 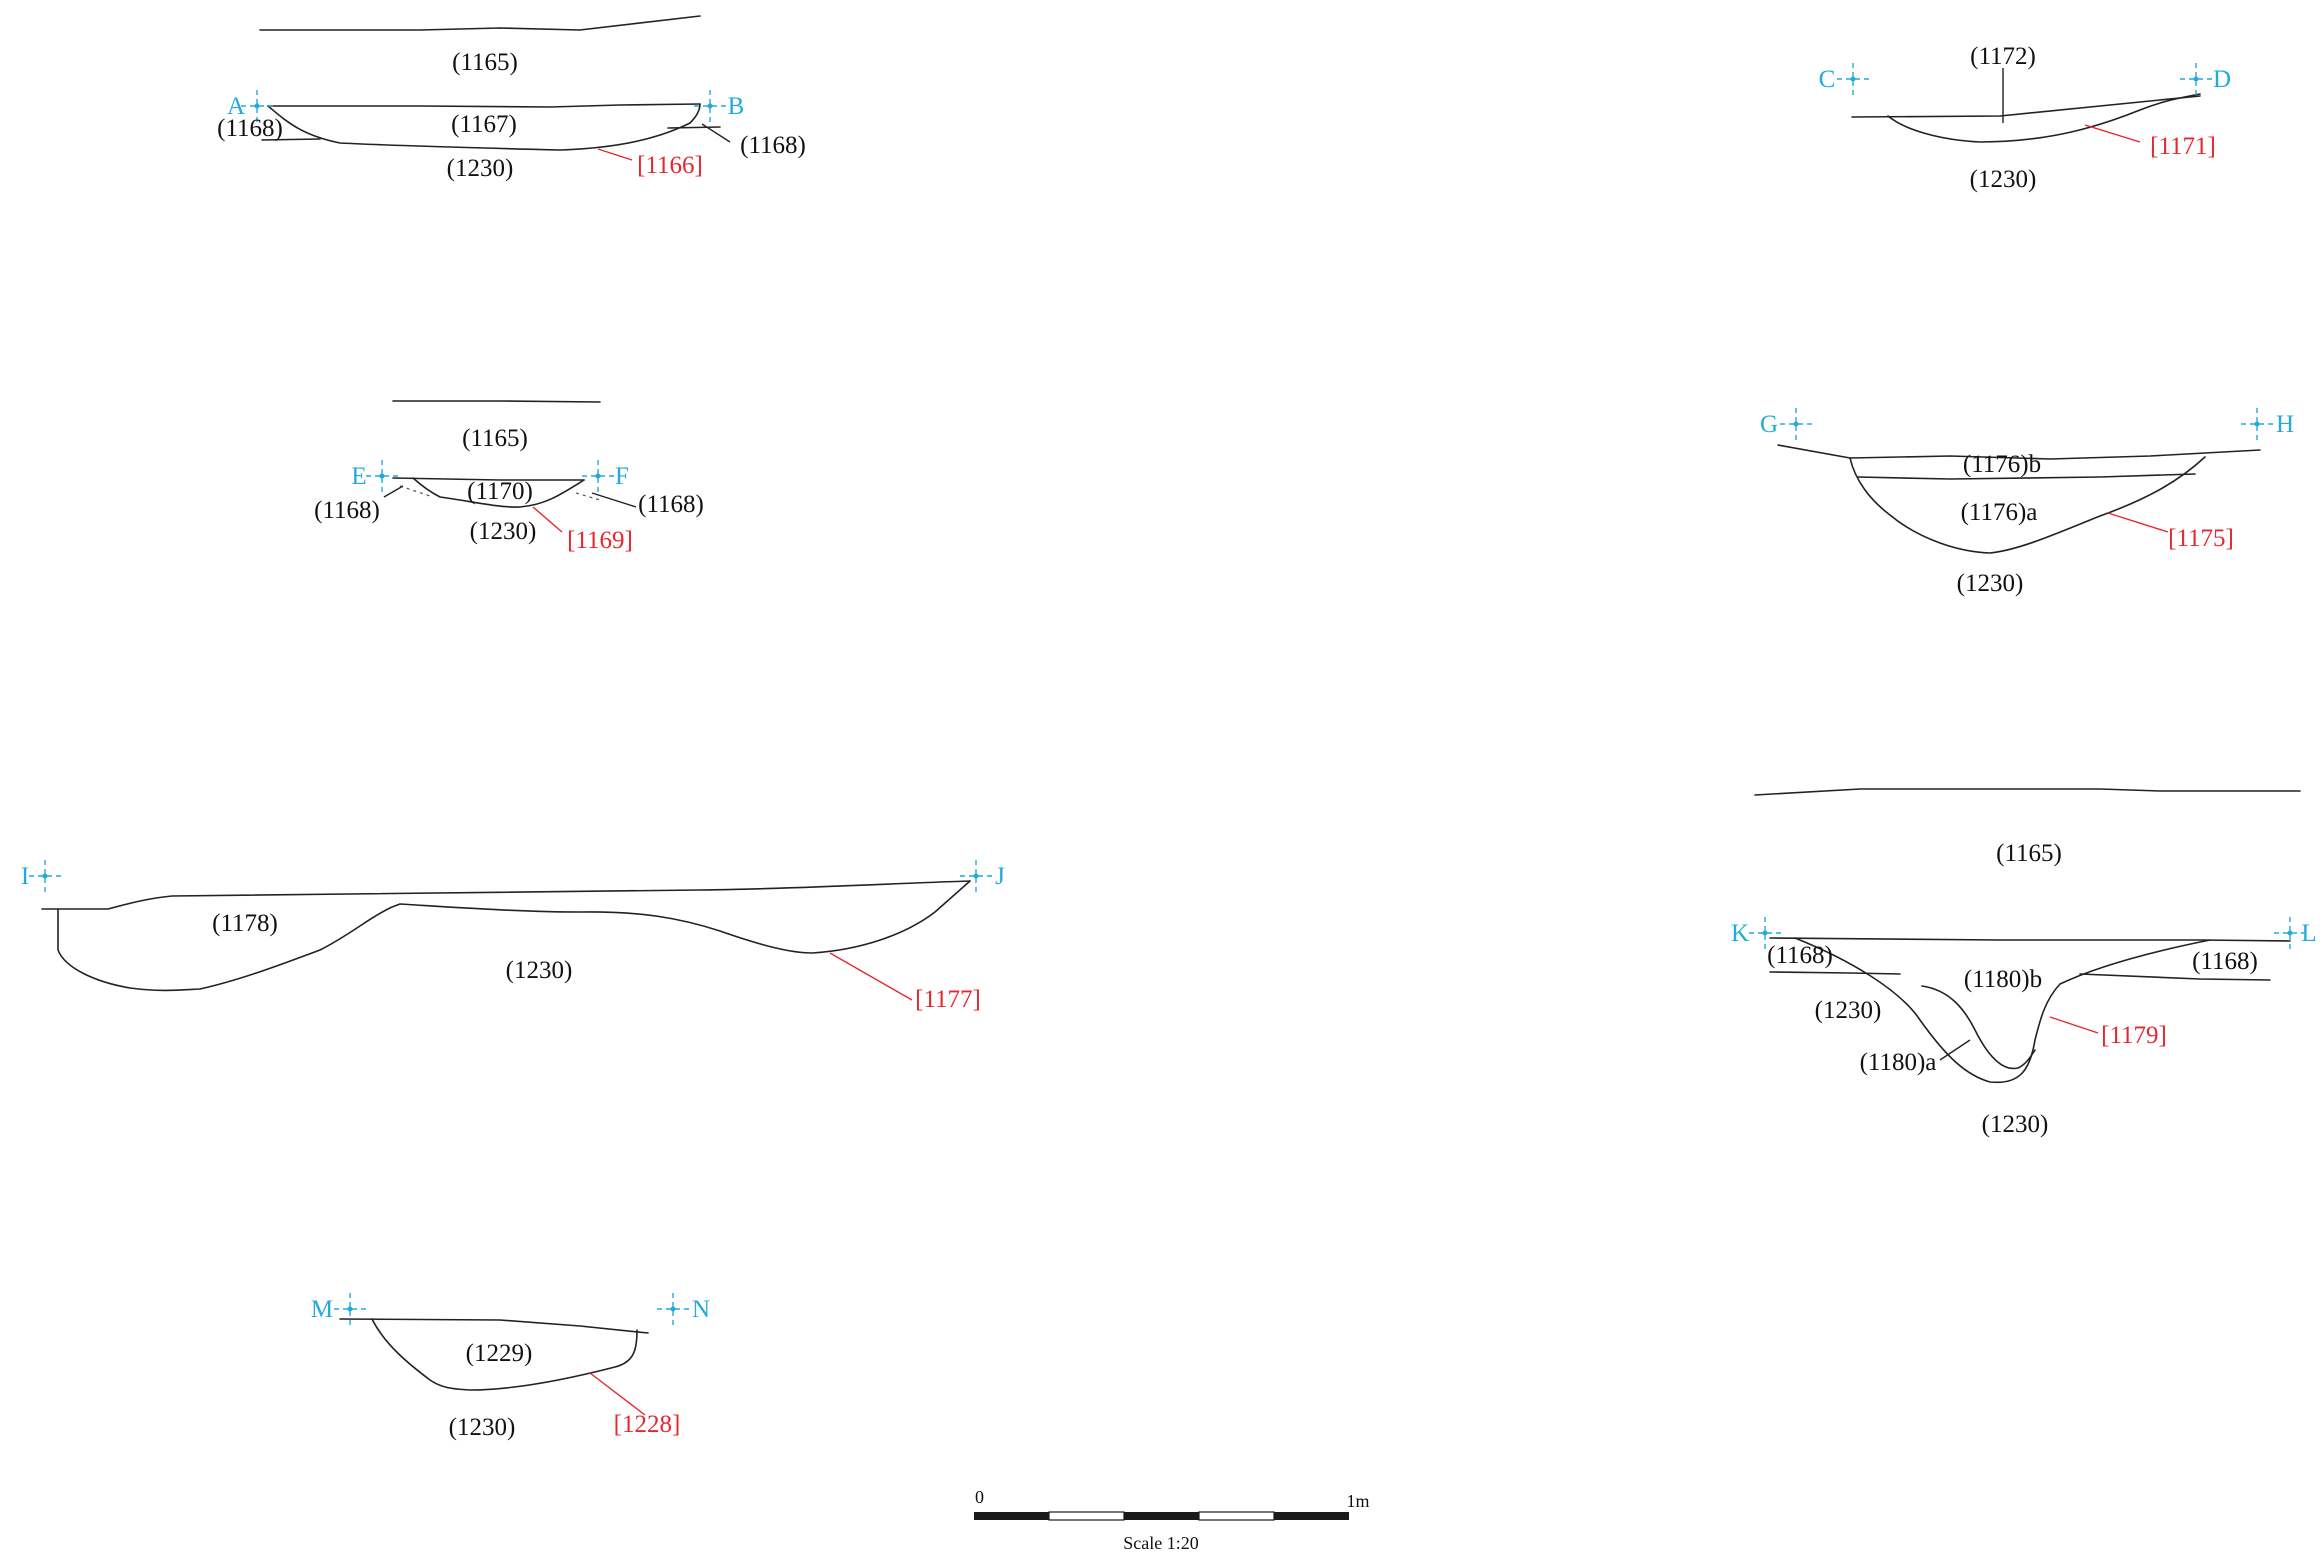 What do you see at coordinates (1978, 1027) in the screenshot?
I see `section-kl-fill-boundary` at bounding box center [1978, 1027].